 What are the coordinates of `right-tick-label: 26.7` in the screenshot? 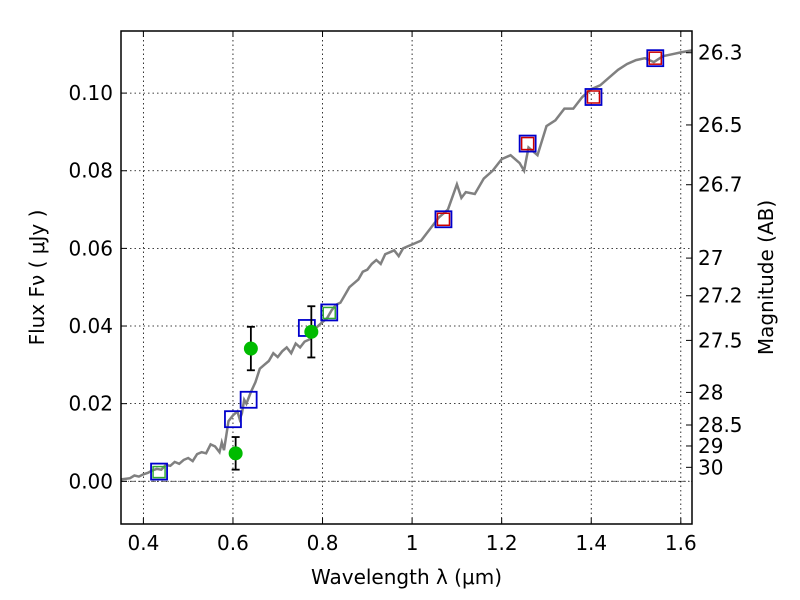 It's located at (720, 185).